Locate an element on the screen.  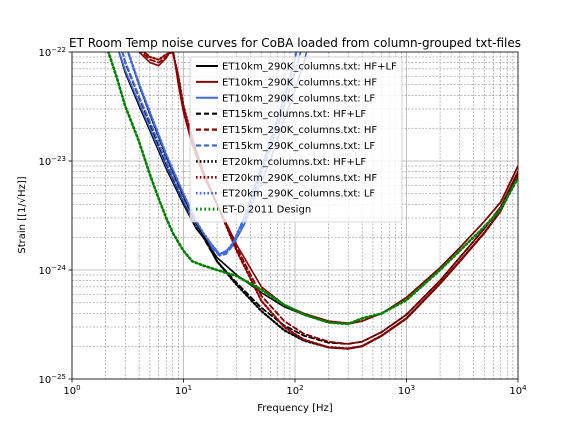
legend-label: ET20km_290K_columns.txt: HF is located at coordinates (299, 178).